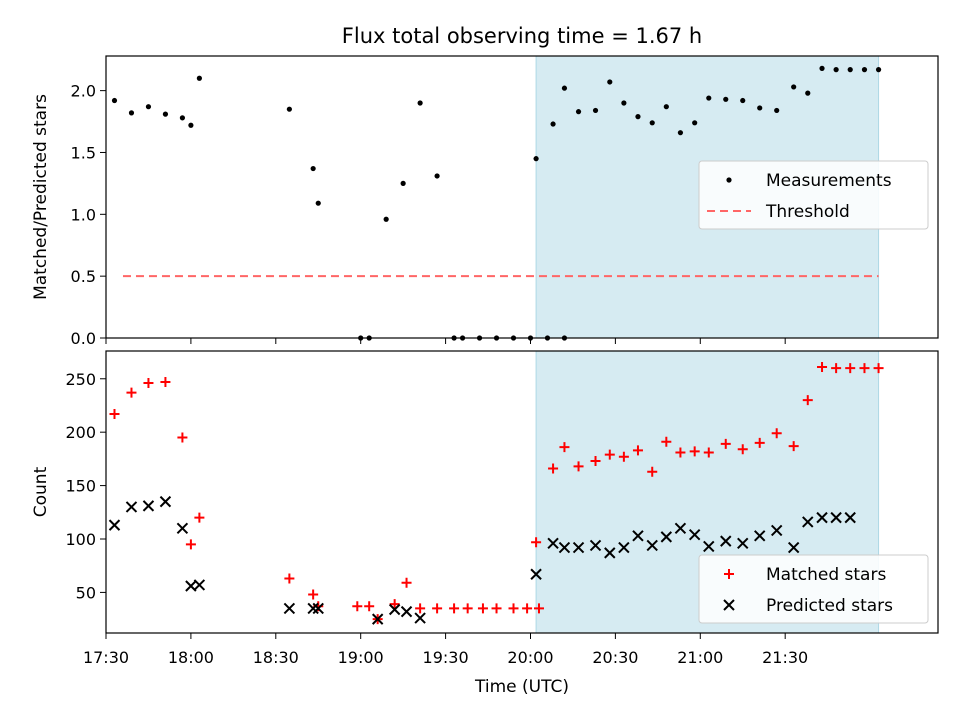 Image resolution: width=960 pixels, height=720 pixels. I want to click on legend-box, so click(813, 195).